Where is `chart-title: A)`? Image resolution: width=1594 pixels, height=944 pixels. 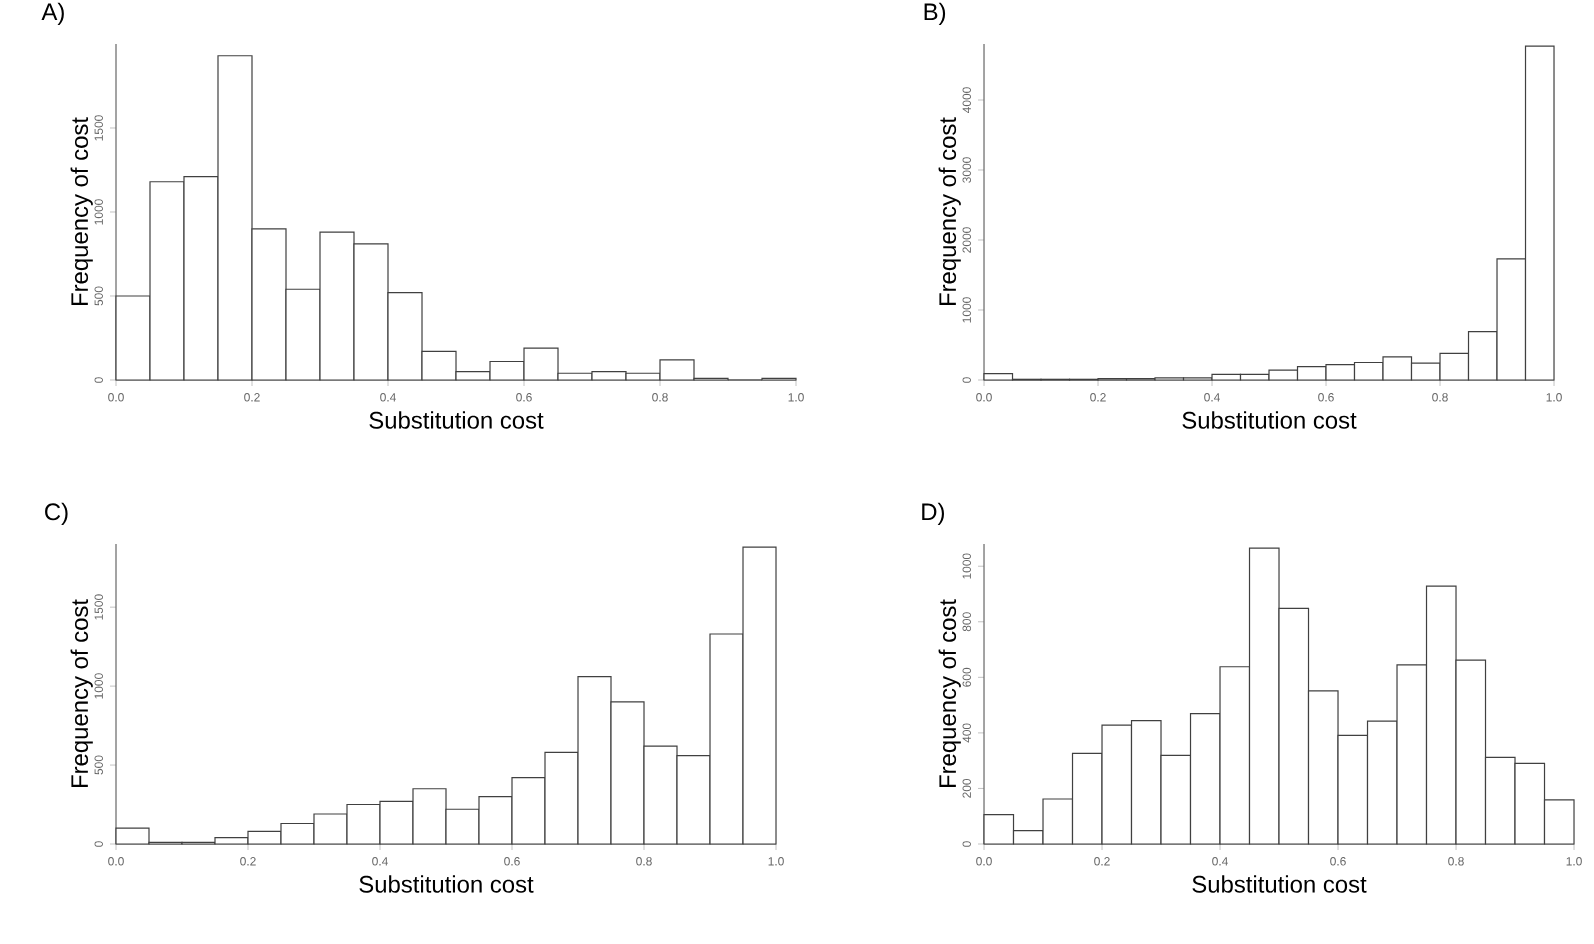 chart-title: A) is located at coordinates (52, 13).